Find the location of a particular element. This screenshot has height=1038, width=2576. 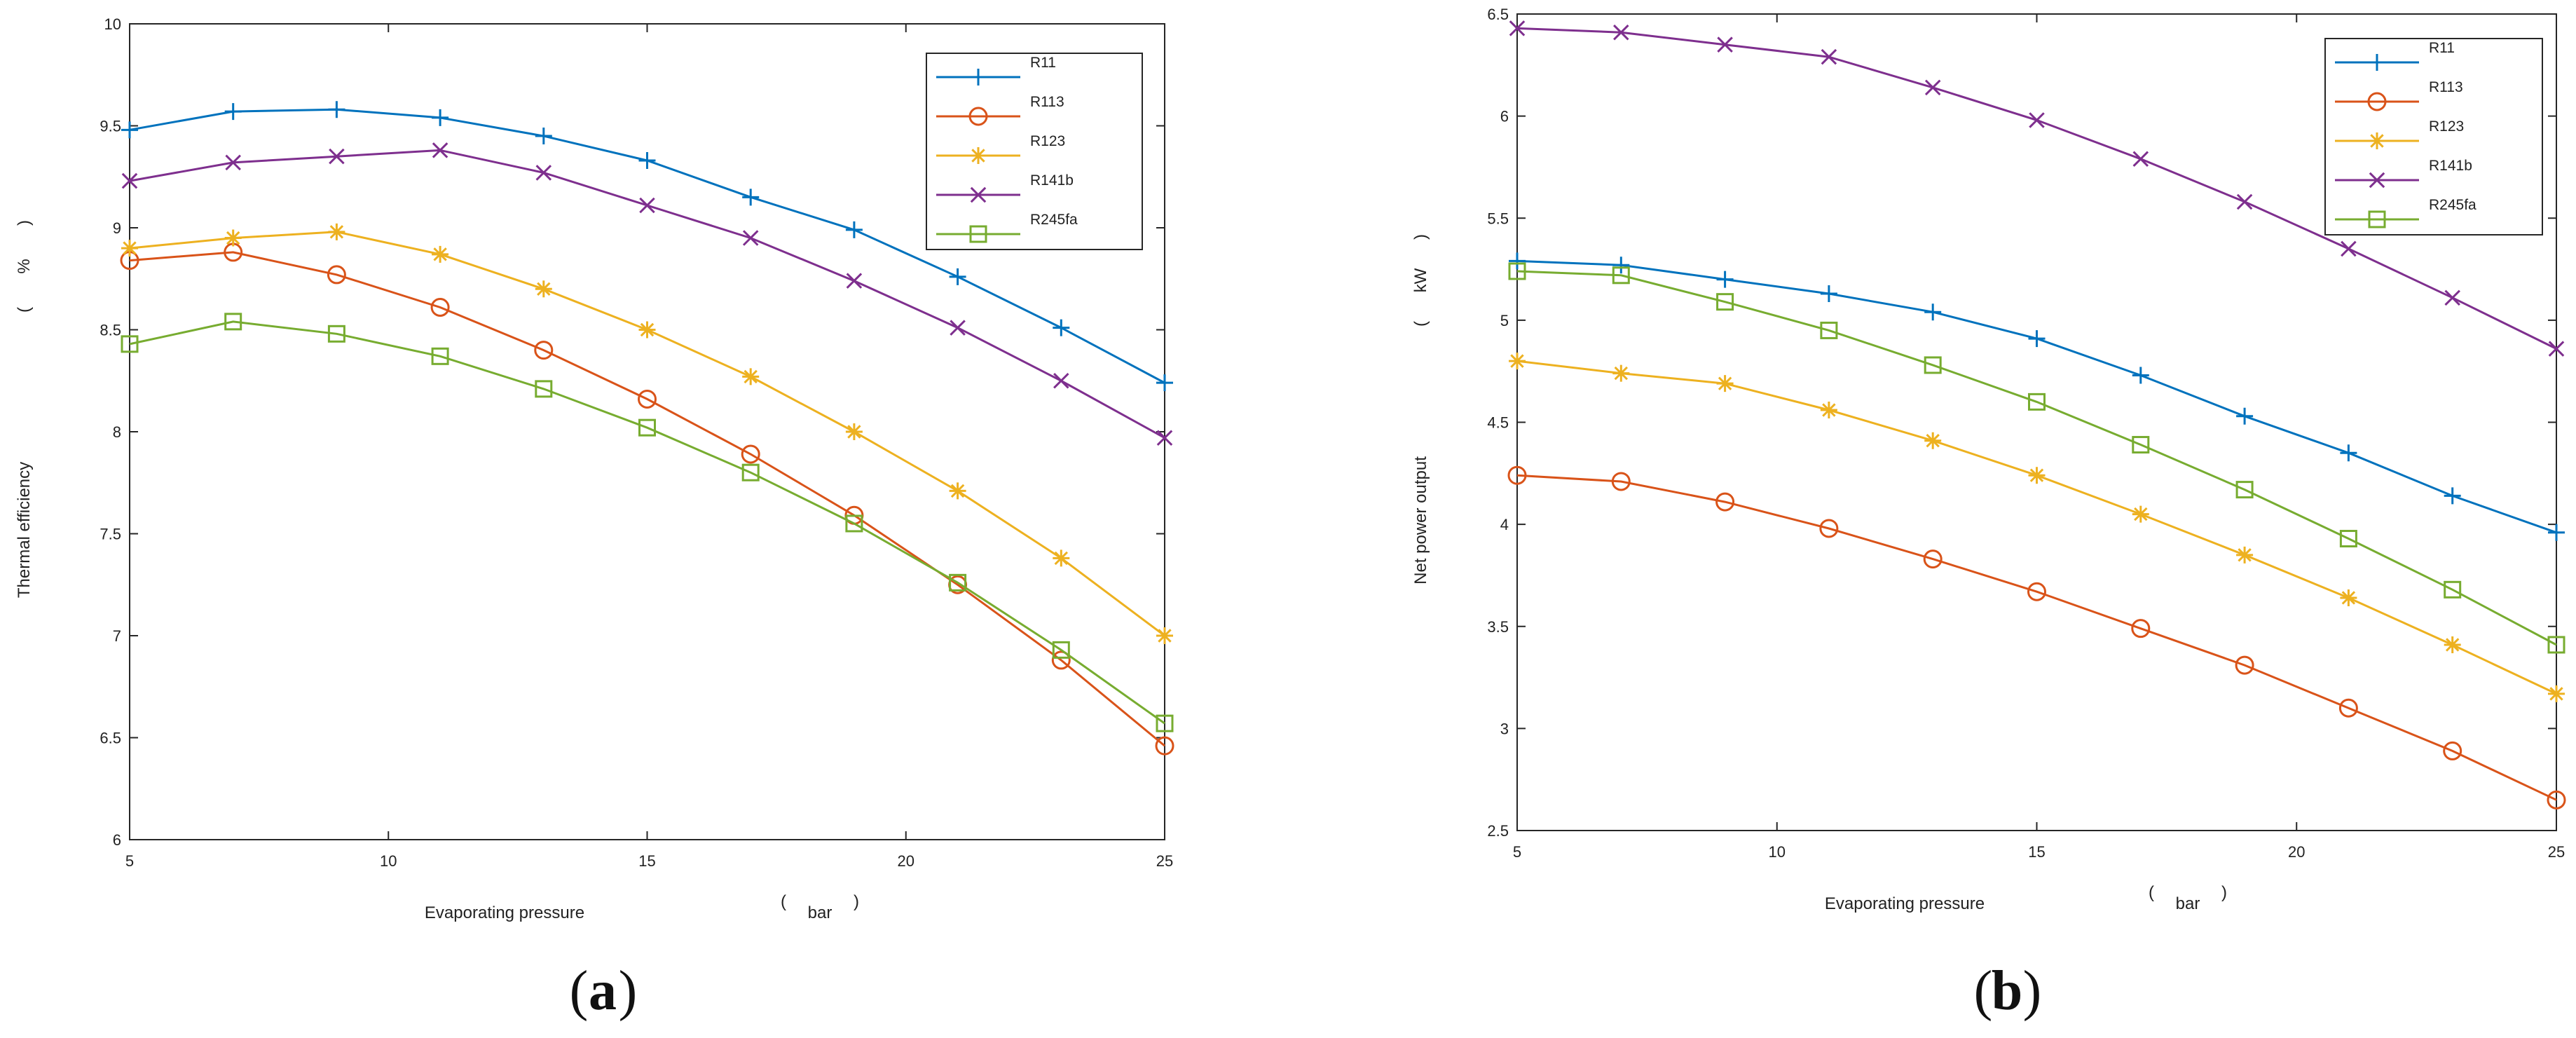

series-r123 is located at coordinates (2037, 527).